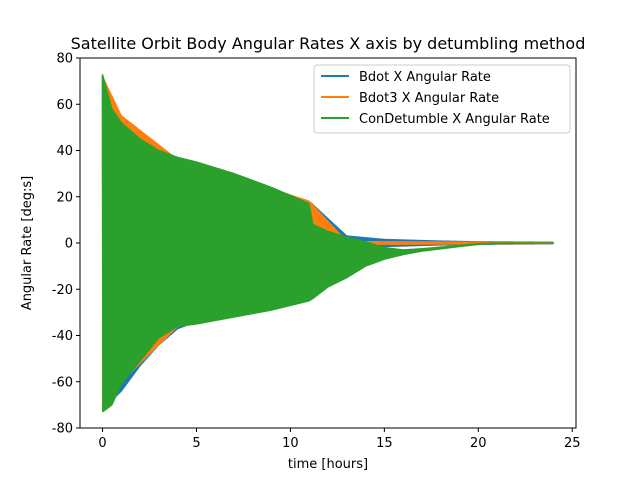  What do you see at coordinates (478, 443) in the screenshot?
I see `x-tick-label: 20` at bounding box center [478, 443].